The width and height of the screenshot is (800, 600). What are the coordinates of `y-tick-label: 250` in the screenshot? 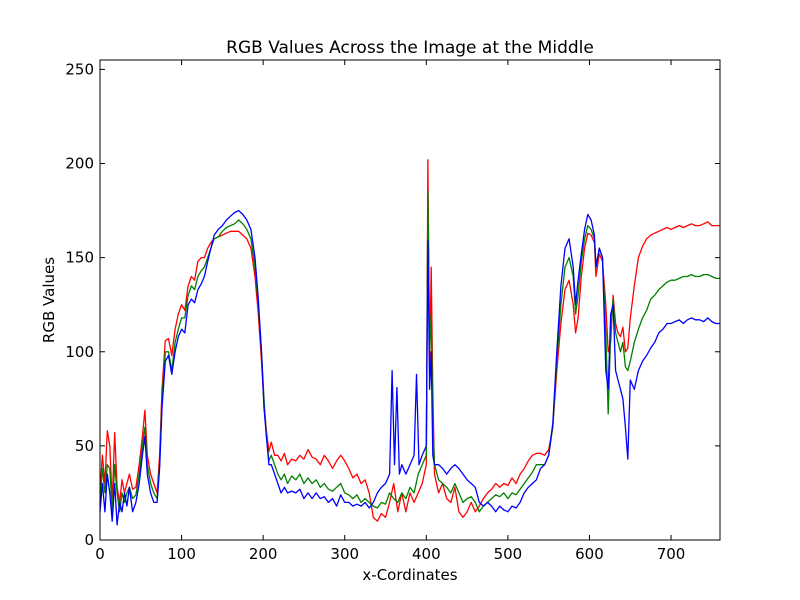 It's located at (79, 69).